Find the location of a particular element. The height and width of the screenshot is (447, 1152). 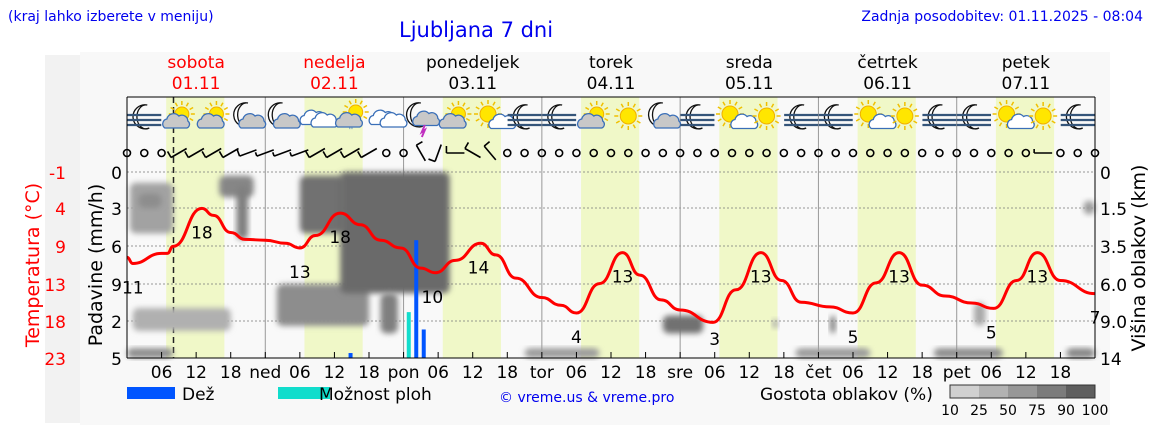

location-hint: (kraj lahko izberete v meniju) is located at coordinates (111, 17).